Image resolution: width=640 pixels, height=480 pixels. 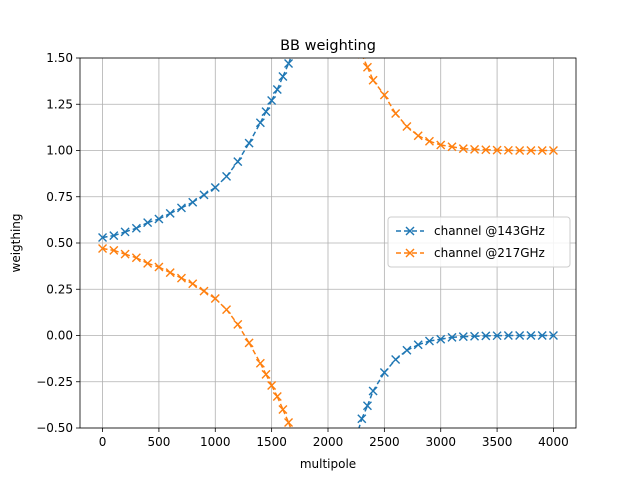 What do you see at coordinates (54, 428) in the screenshot?
I see `y-tick-label: −0.50` at bounding box center [54, 428].